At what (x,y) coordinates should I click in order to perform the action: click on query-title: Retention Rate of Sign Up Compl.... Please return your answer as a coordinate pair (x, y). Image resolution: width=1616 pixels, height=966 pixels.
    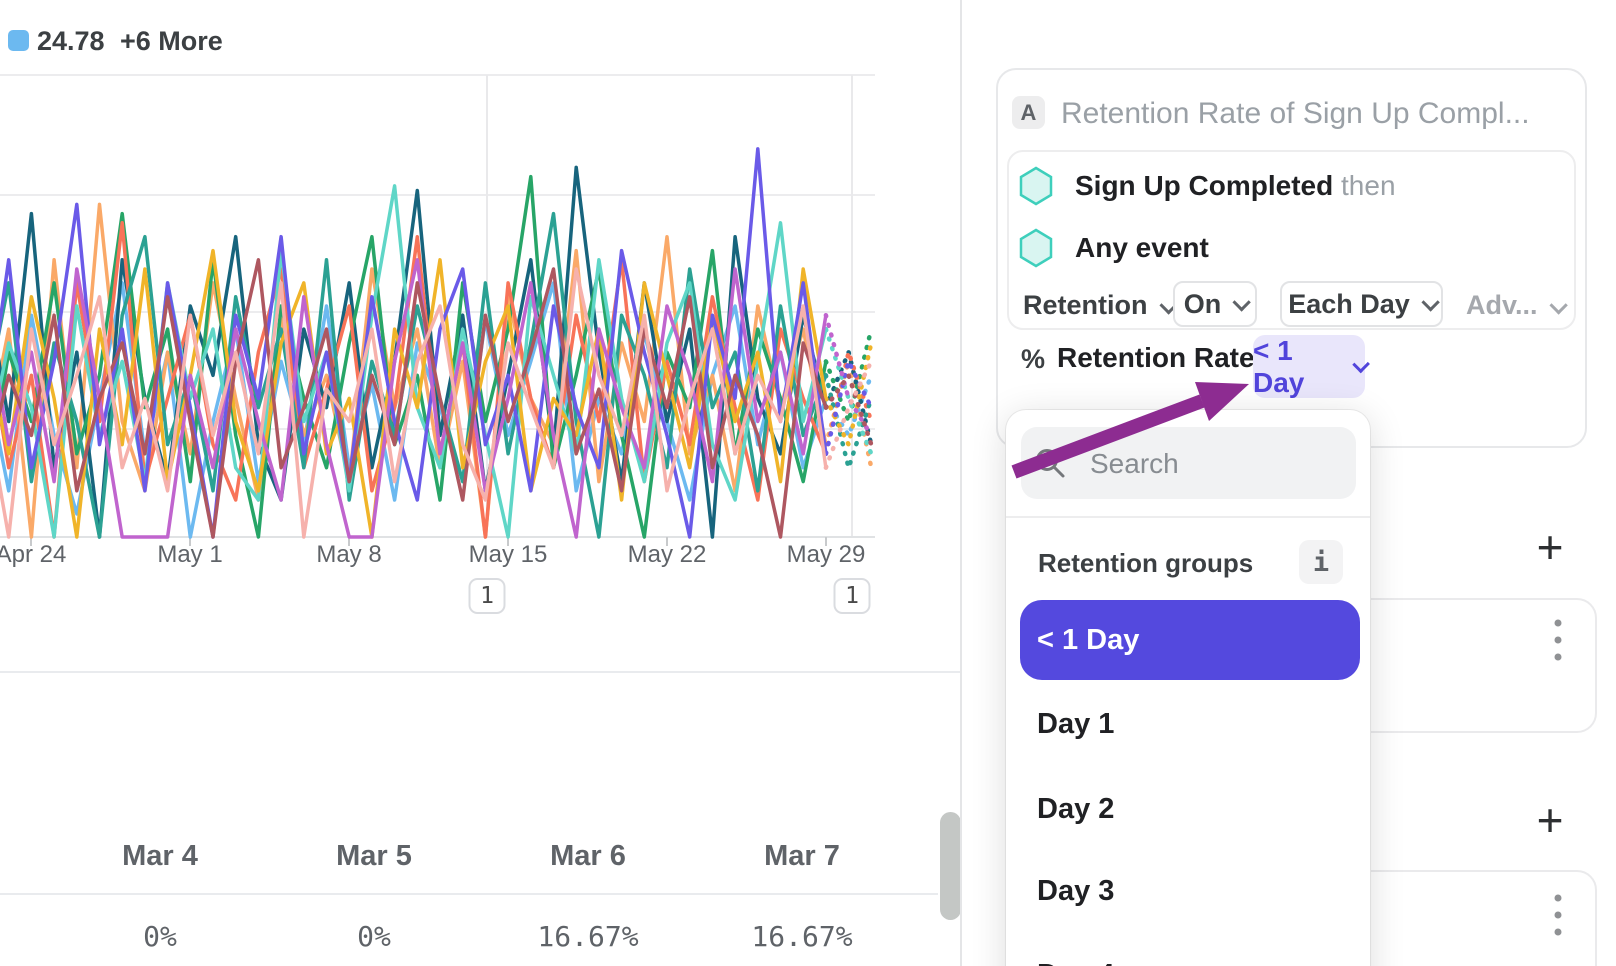
    Looking at the image, I should click on (1295, 113).